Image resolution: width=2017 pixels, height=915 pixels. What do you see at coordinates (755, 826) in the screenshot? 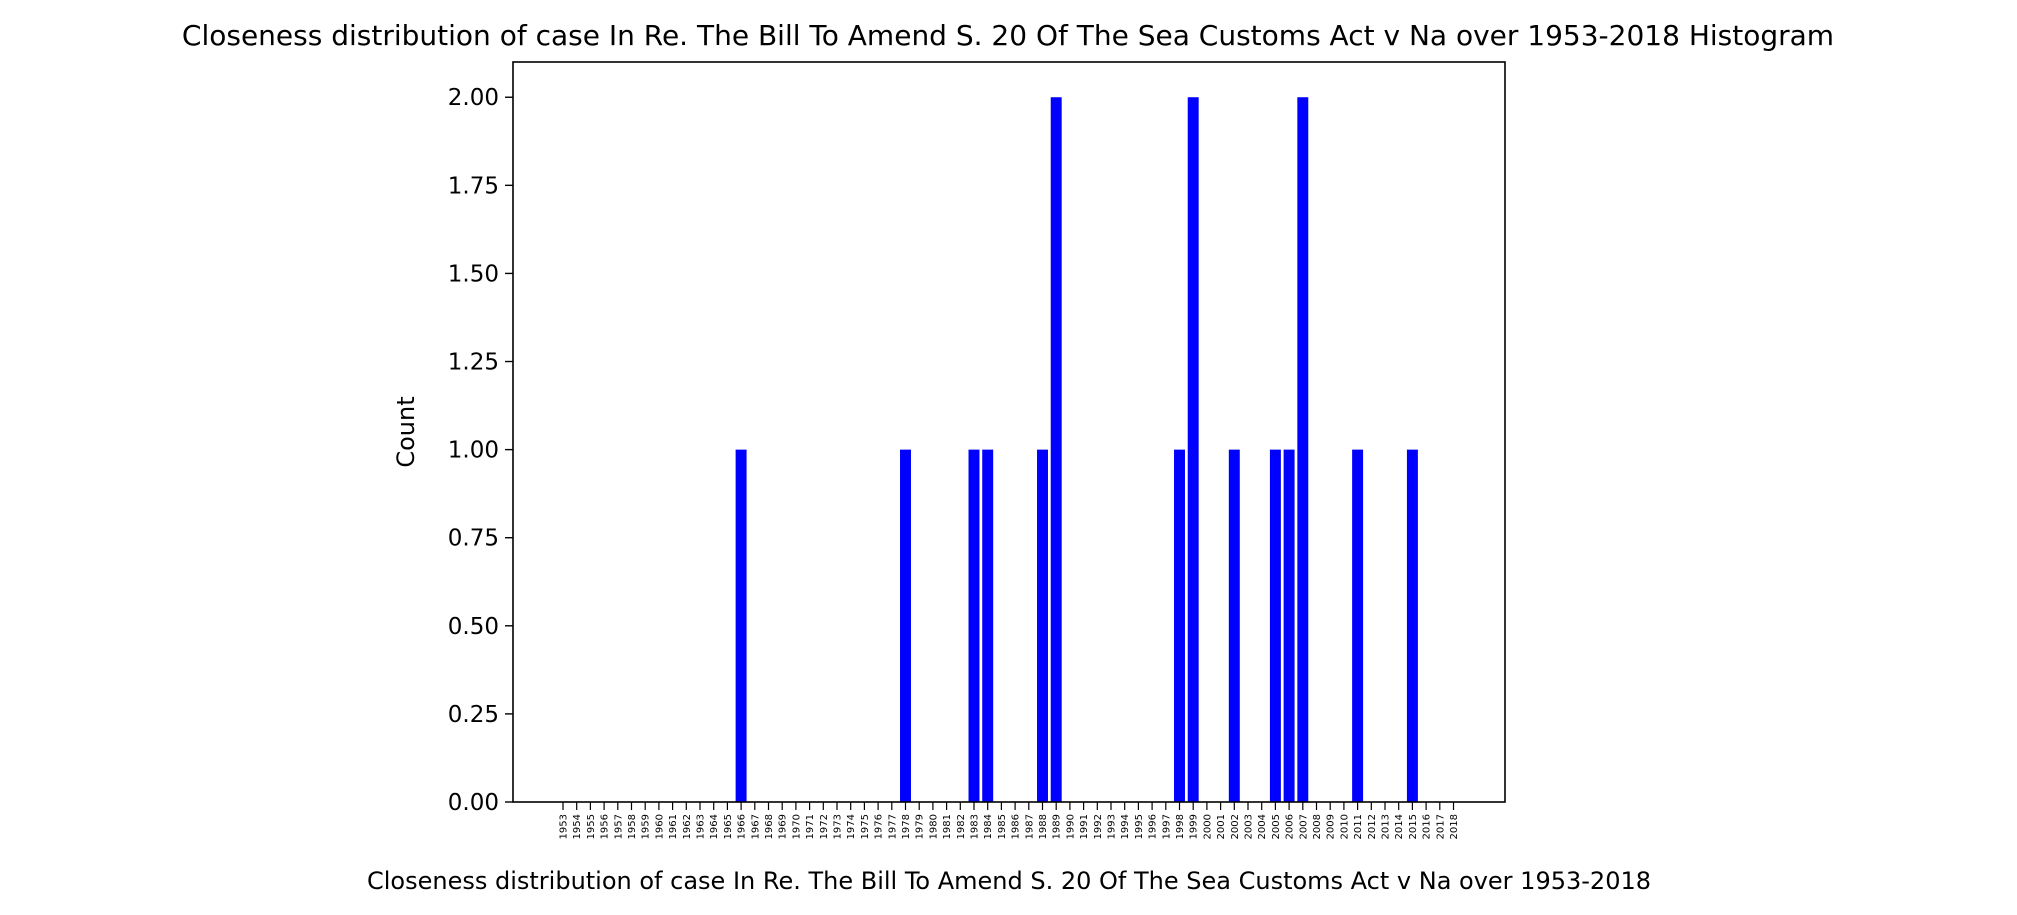
I see `x-tick-label: 1967` at bounding box center [755, 826].